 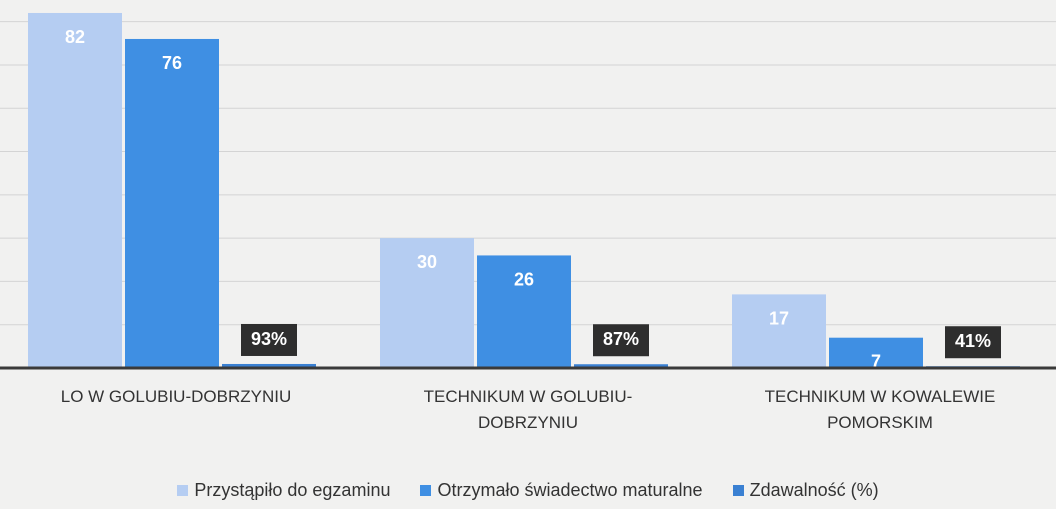 I want to click on data-label: 93%, so click(x=269, y=339).